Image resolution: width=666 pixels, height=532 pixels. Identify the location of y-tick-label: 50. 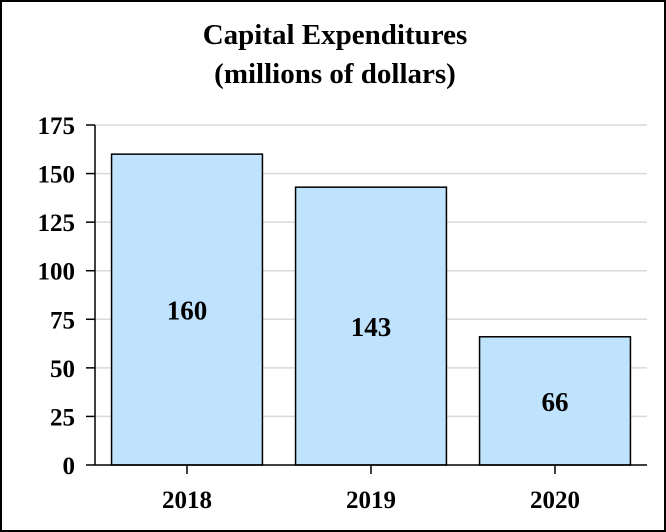
(62, 369).